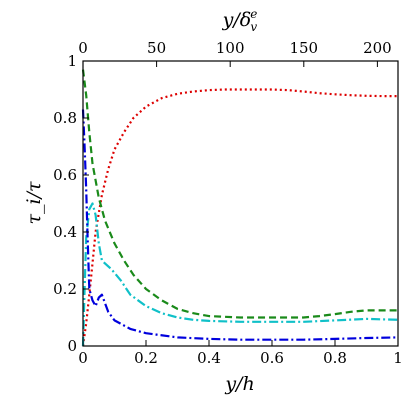 The height and width of the screenshot is (408, 408). Describe the element at coordinates (239, 384) in the screenshot. I see `x-axis-label: y/h` at that location.